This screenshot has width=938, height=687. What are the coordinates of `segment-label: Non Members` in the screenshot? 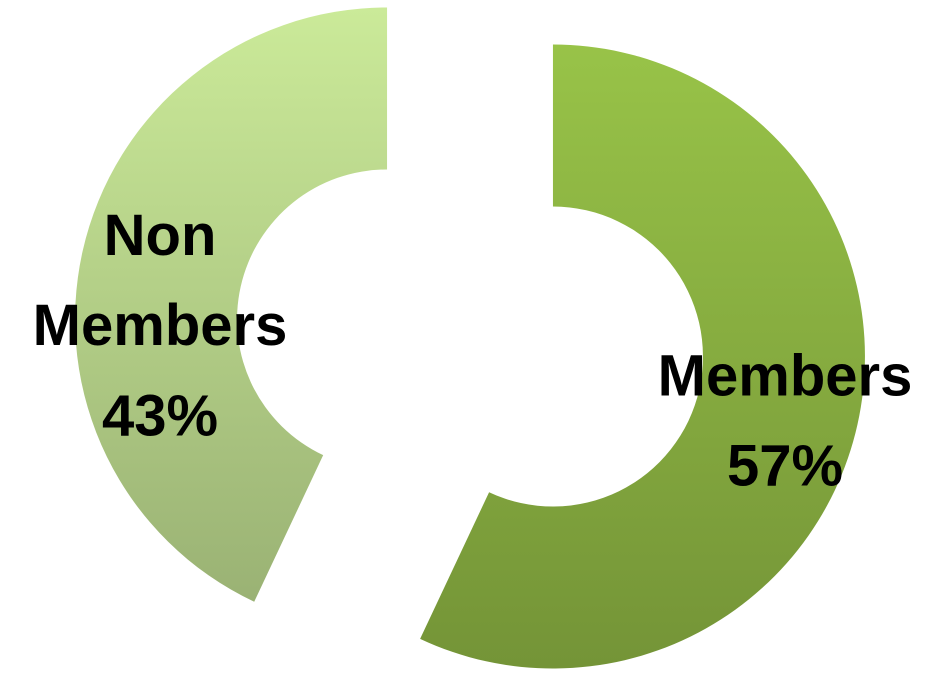 It's located at (160, 280).